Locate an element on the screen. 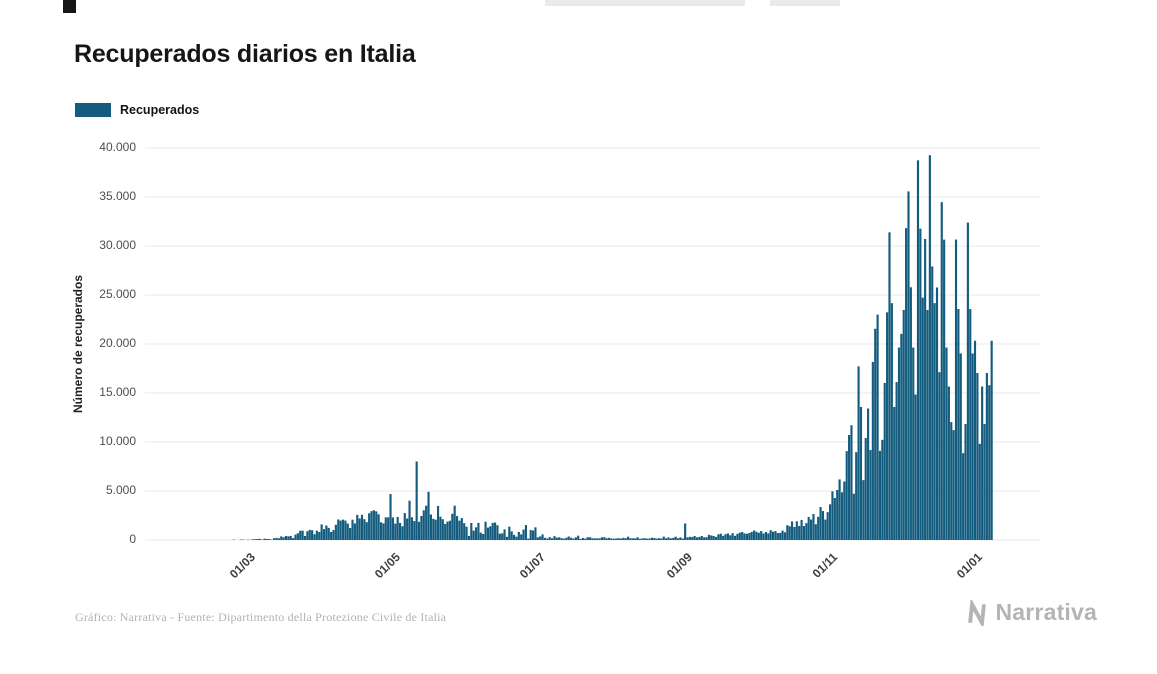 The width and height of the screenshot is (1157, 674). y-tick-label: 20.000 is located at coordinates (117, 343).